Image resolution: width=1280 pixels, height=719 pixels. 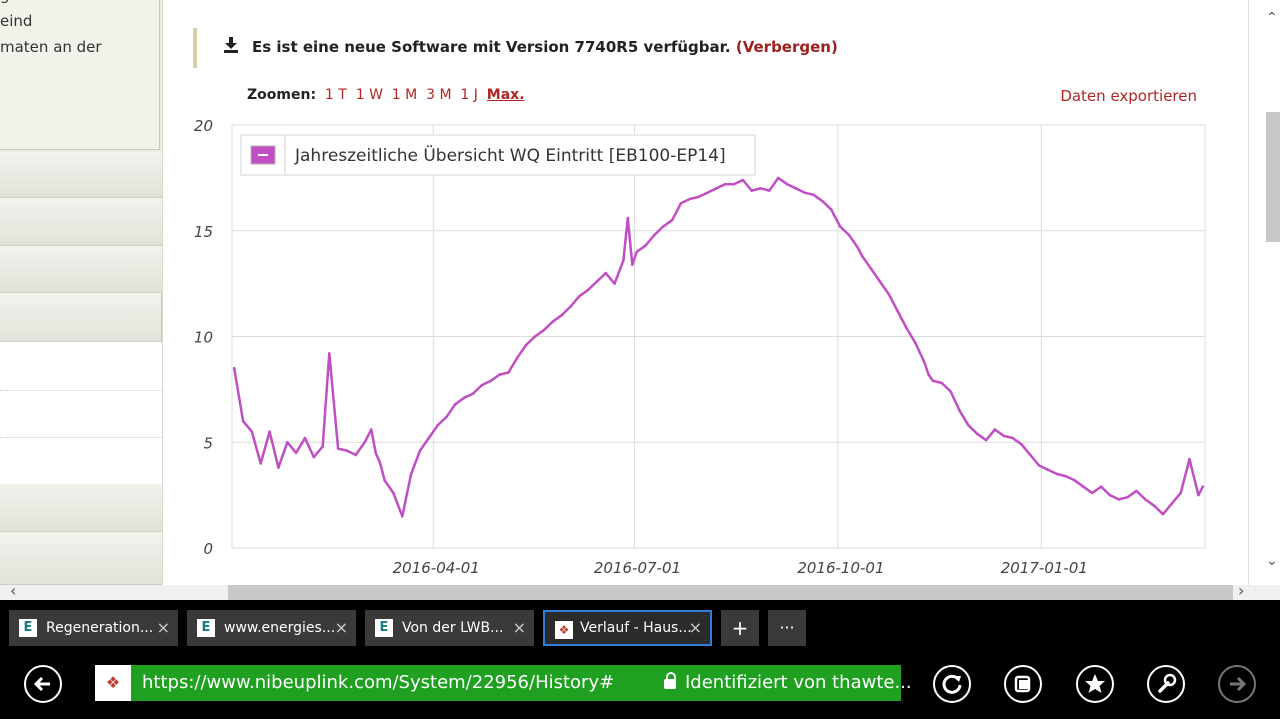 I want to click on browser-tab: E www.energies... ×, so click(x=271, y=628).